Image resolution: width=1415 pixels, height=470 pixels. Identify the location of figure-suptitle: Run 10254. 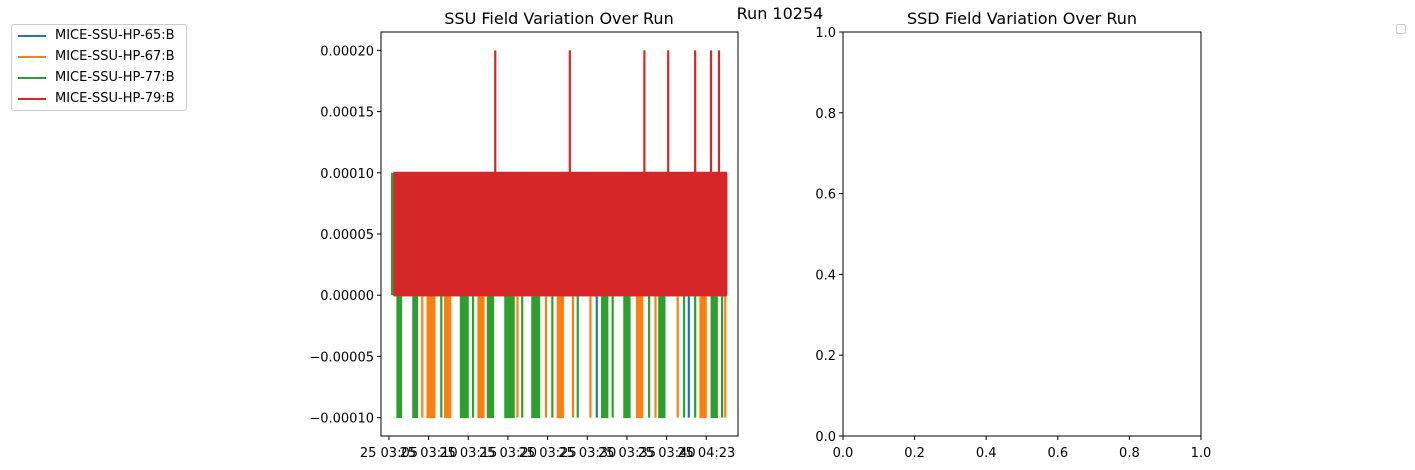
(780, 13).